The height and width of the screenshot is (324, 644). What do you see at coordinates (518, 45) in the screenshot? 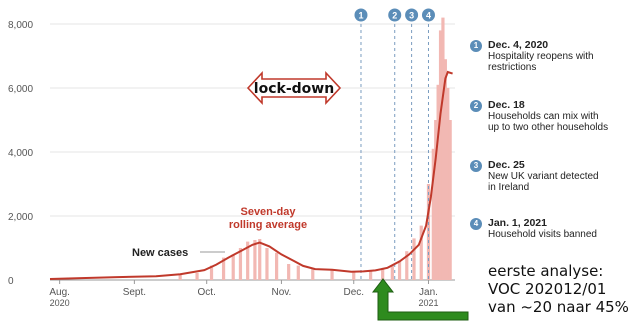
I see `annotation-date: Dec. 4, 2020` at bounding box center [518, 45].